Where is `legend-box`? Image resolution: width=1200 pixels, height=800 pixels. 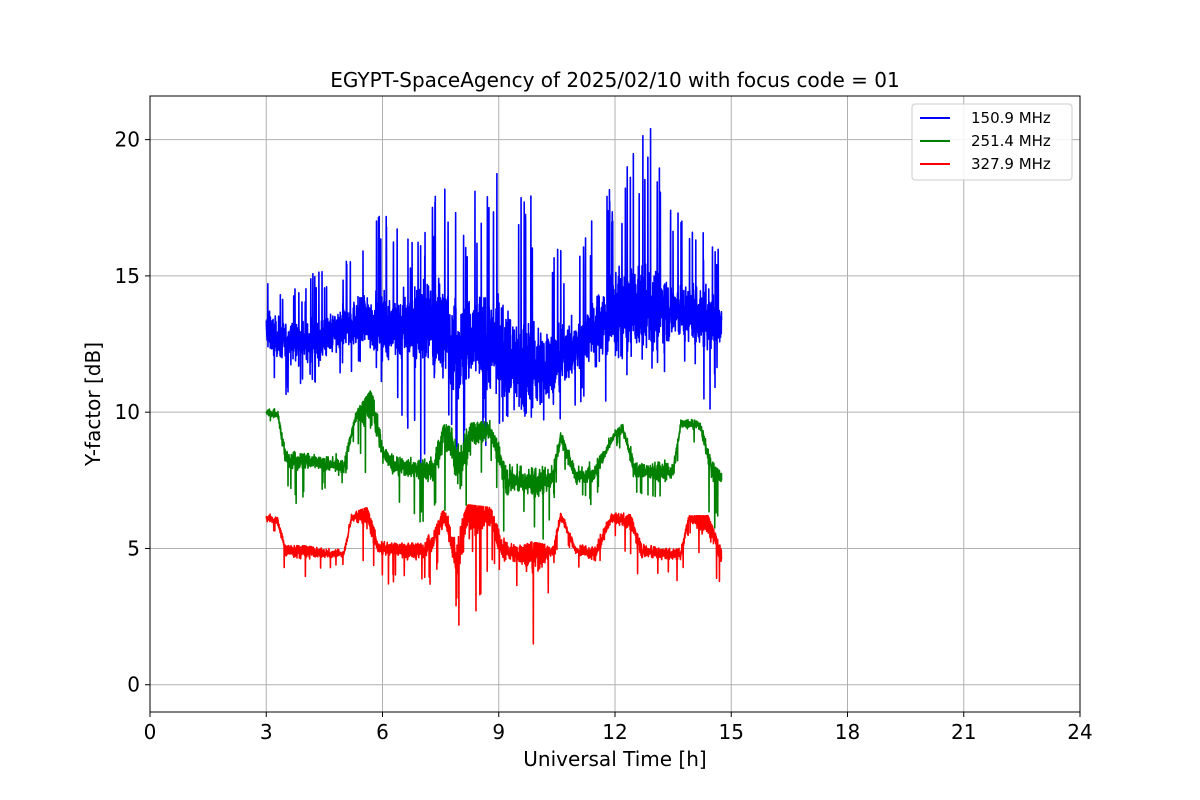
legend-box is located at coordinates (992, 142).